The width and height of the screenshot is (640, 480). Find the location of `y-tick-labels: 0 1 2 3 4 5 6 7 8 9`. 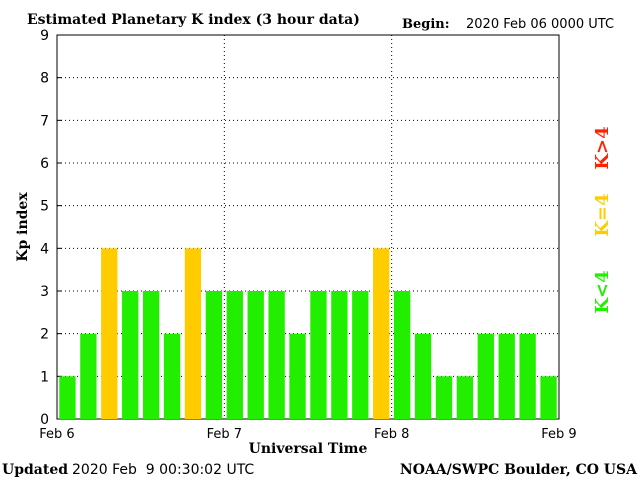

y-tick-labels: 0 1 2 3 4 5 6 7 8 9 is located at coordinates (44, 228).